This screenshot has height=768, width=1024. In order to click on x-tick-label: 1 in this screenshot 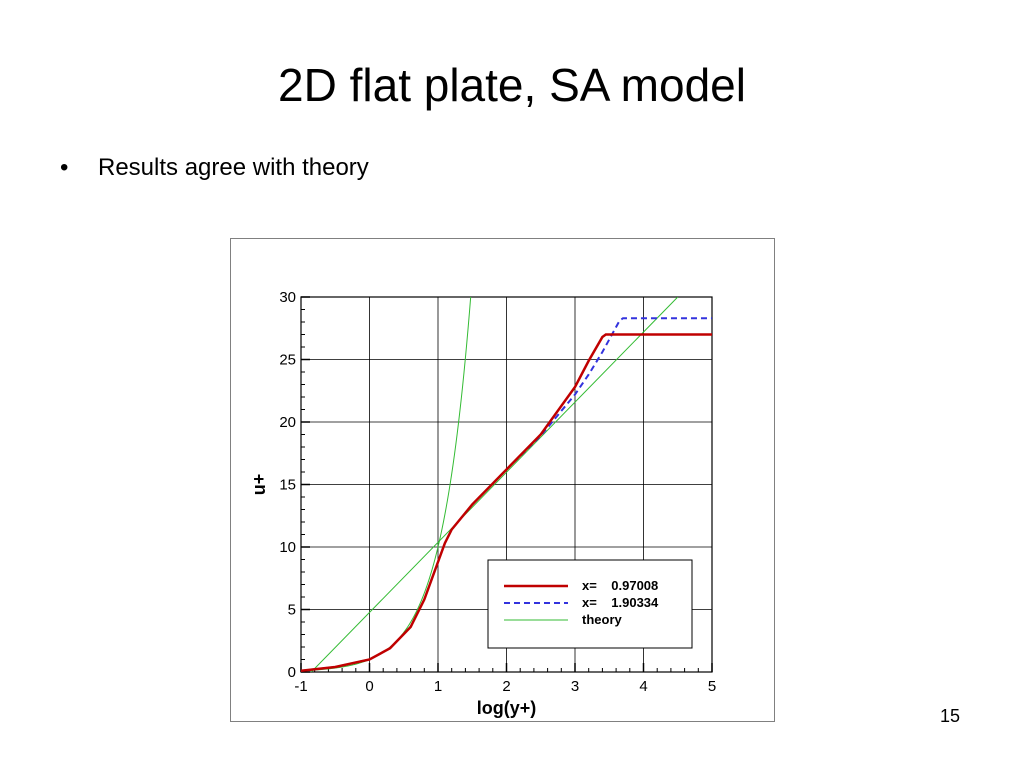, I will do `click(438, 686)`.